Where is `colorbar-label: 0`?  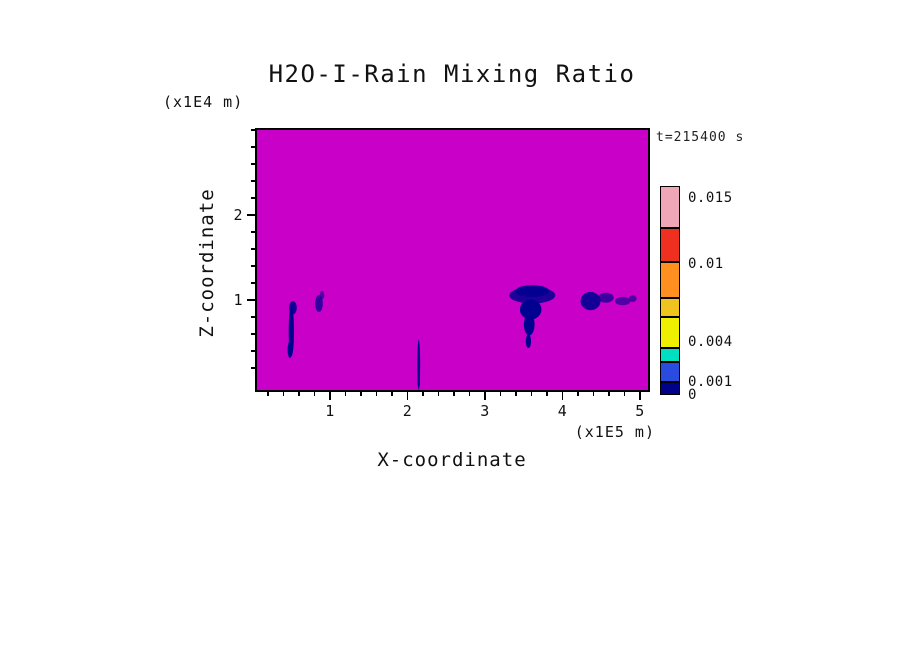
colorbar-label: 0 is located at coordinates (692, 395).